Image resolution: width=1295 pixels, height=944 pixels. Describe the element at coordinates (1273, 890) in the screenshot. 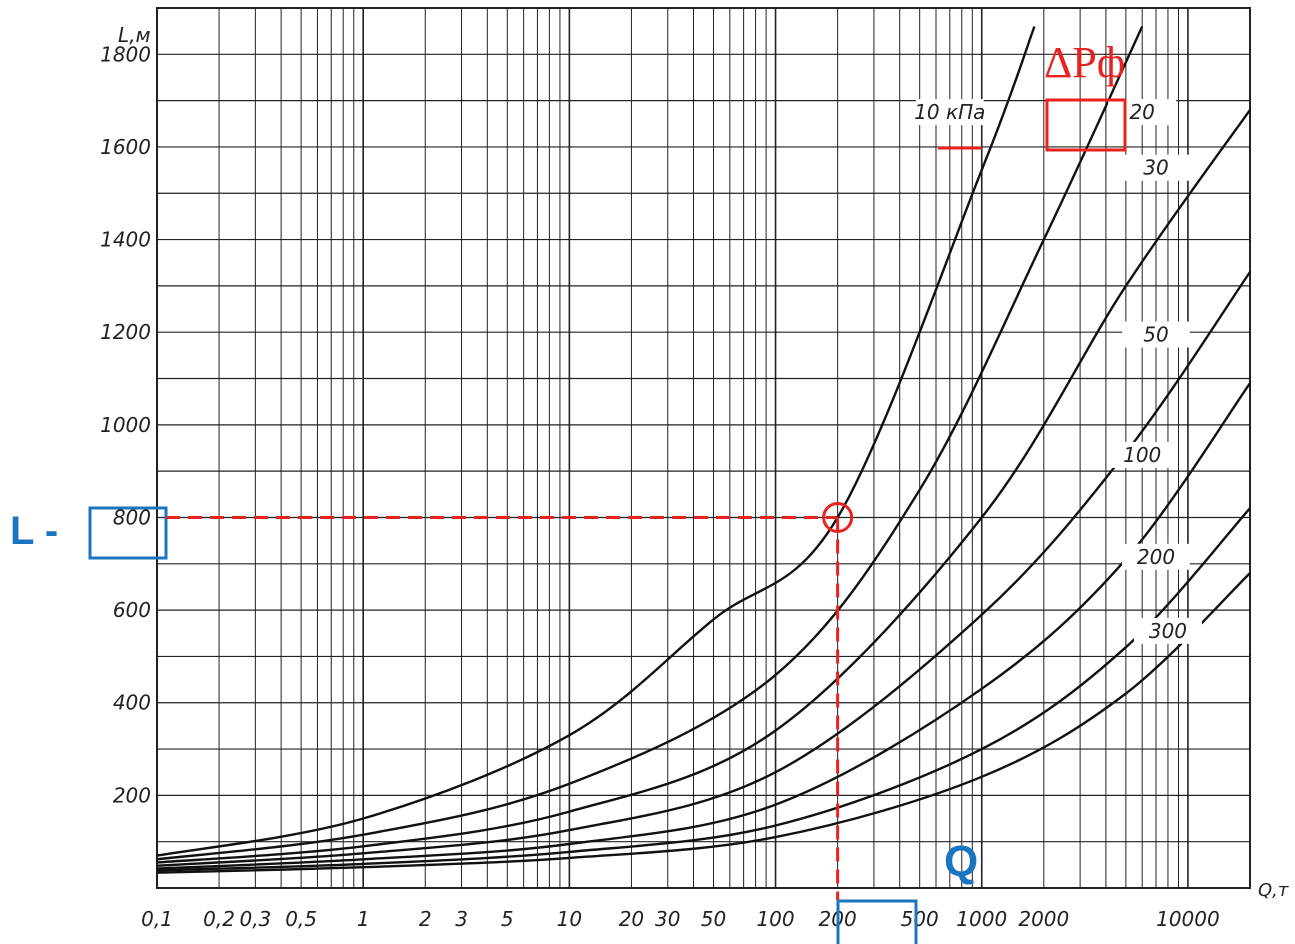

I see `x-axis-title: Q,т` at that location.